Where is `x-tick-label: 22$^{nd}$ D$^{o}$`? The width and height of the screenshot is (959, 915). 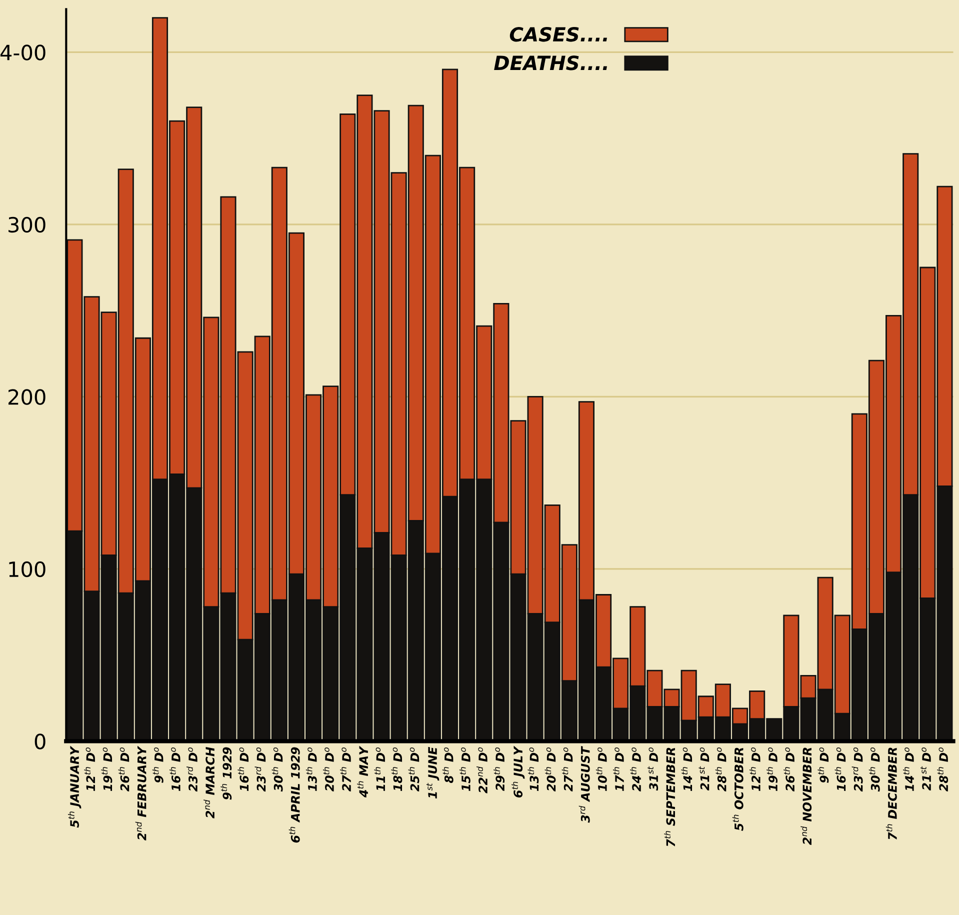
x-tick-label: 22$^{nd}$ D$^{o}$ is located at coordinates (482, 770).